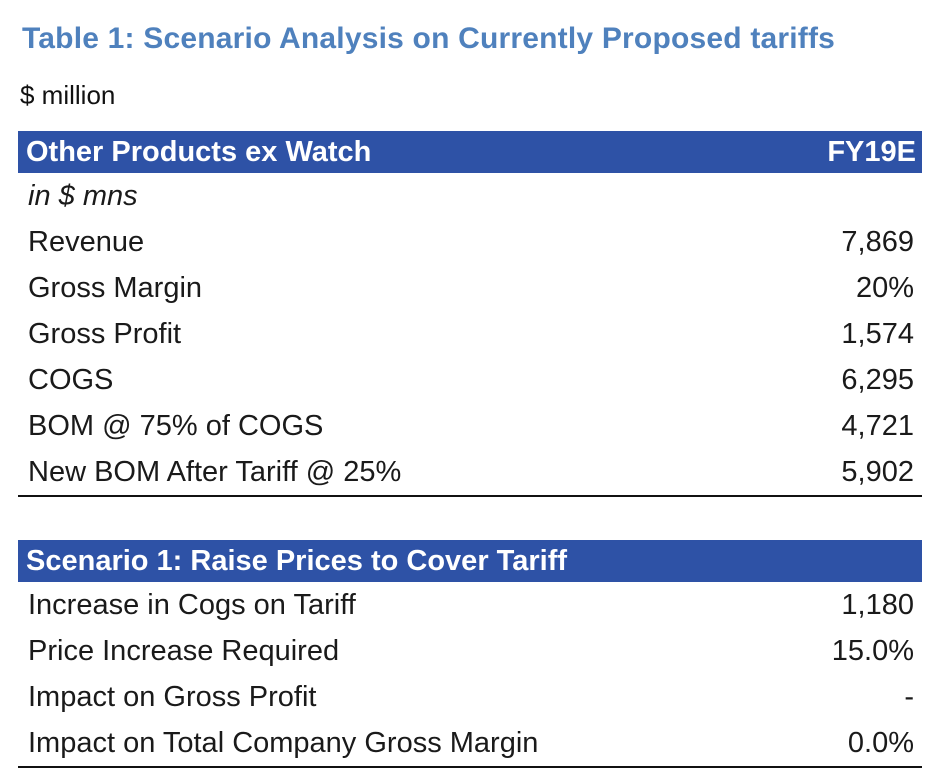 Image resolution: width=952 pixels, height=784 pixels. I want to click on table-header: Other Products ex Watch FY19E, so click(470, 152).